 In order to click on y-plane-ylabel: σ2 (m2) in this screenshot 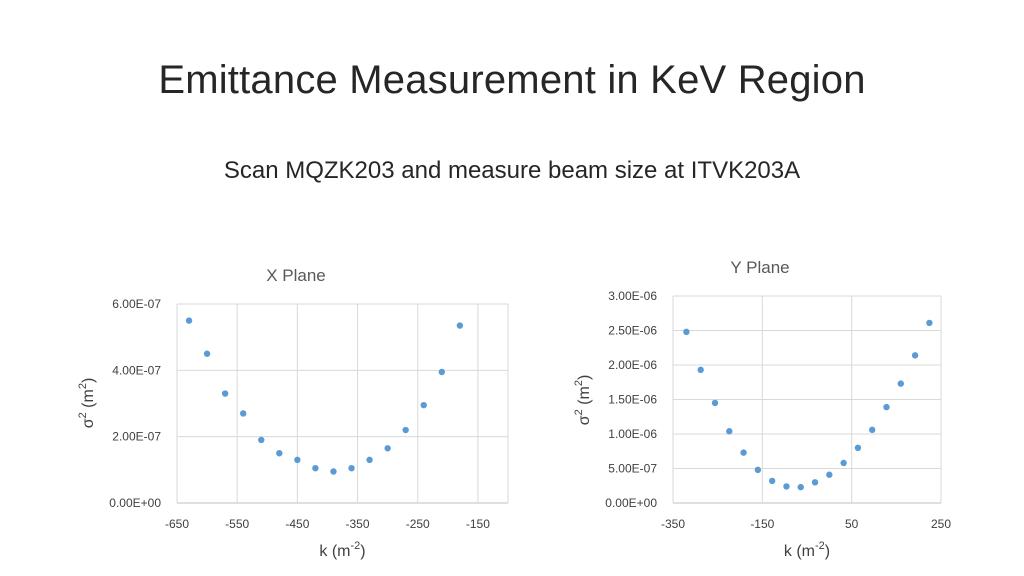, I will do `click(583, 400)`.